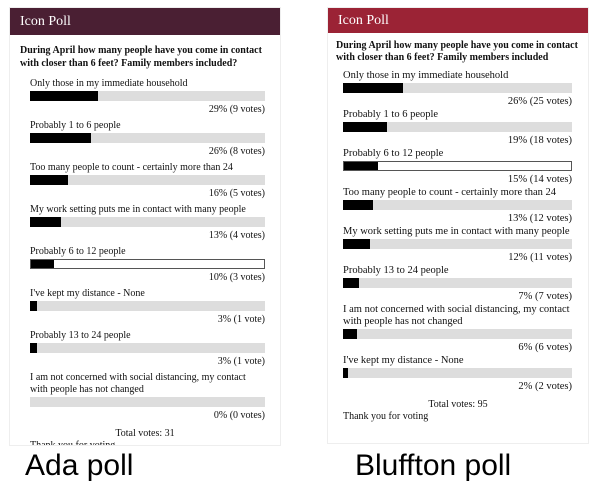 The width and height of the screenshot is (610, 487). What do you see at coordinates (540, 257) in the screenshot?
I see `result-label: 12% (11 votes)` at bounding box center [540, 257].